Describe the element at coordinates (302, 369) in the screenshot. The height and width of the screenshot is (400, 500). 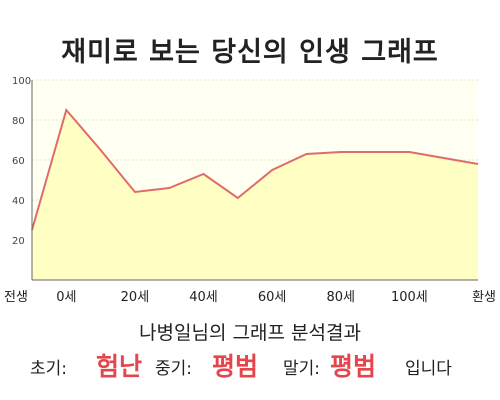
I see `late-label: 말기:` at that location.